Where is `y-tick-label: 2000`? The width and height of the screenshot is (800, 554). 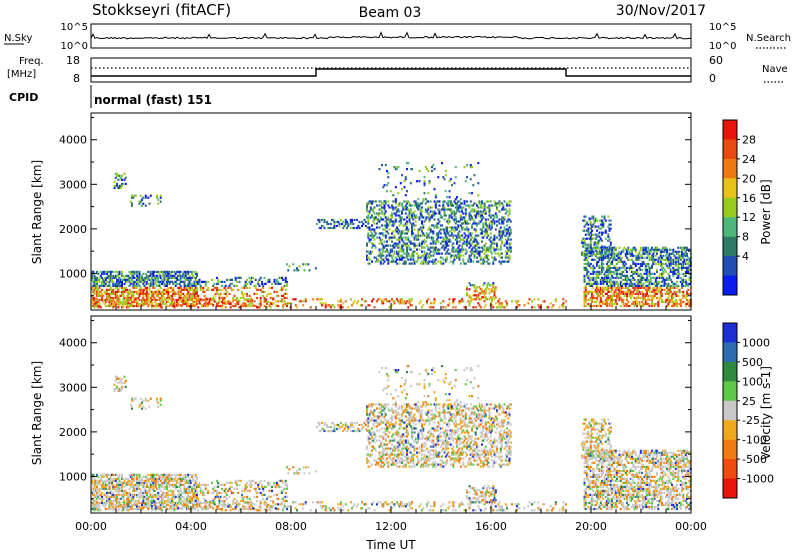
y-tick-label: 2000 is located at coordinates (73, 229).